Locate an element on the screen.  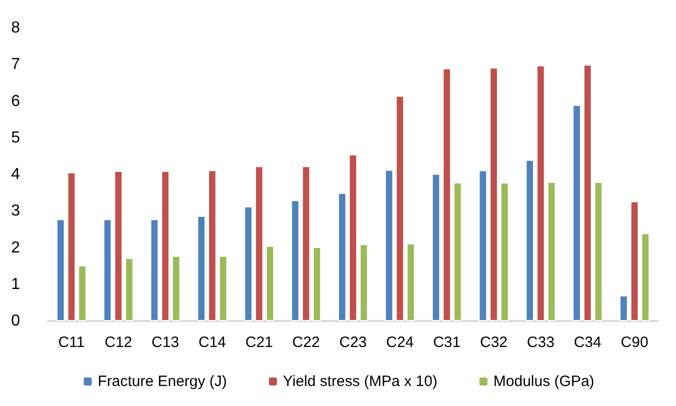
x-tick-label: C90 is located at coordinates (634, 342).